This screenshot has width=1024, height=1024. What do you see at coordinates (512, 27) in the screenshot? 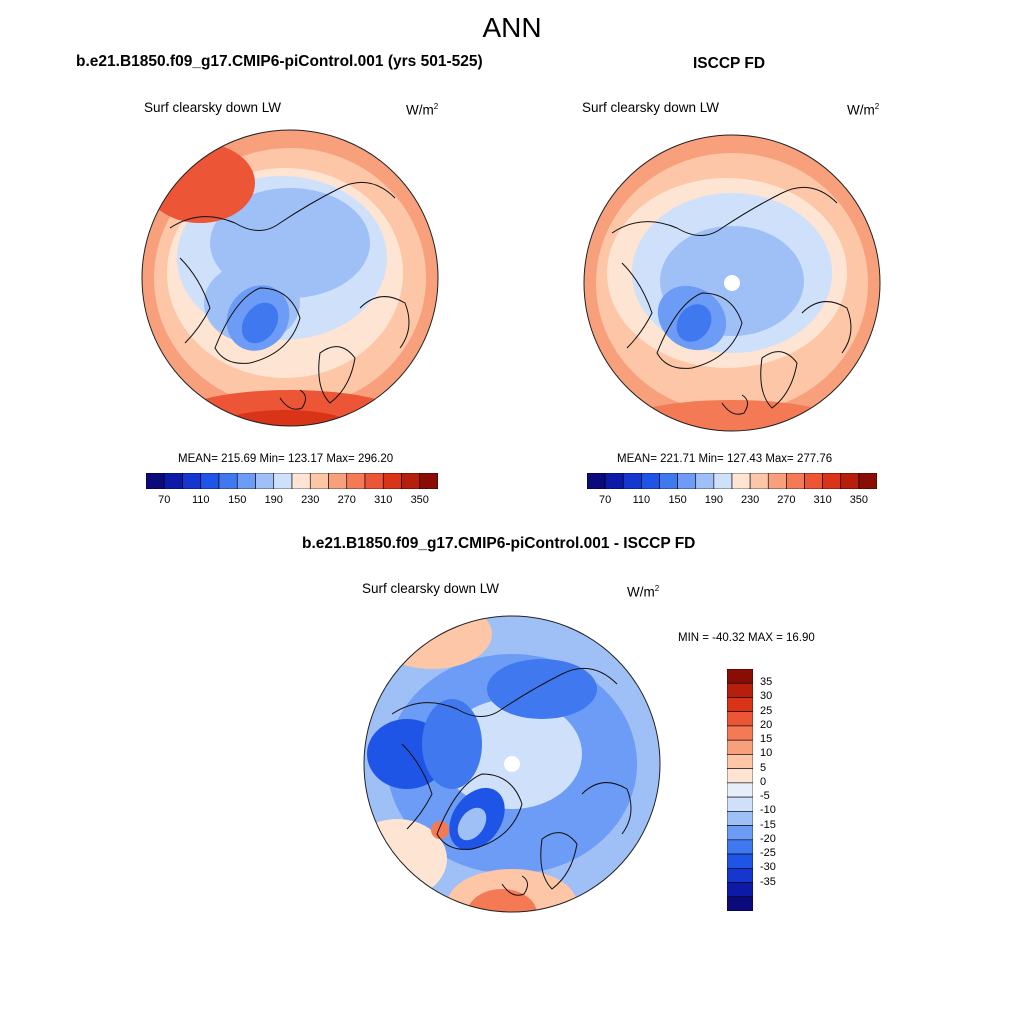
I see `main-title: ANN` at bounding box center [512, 27].